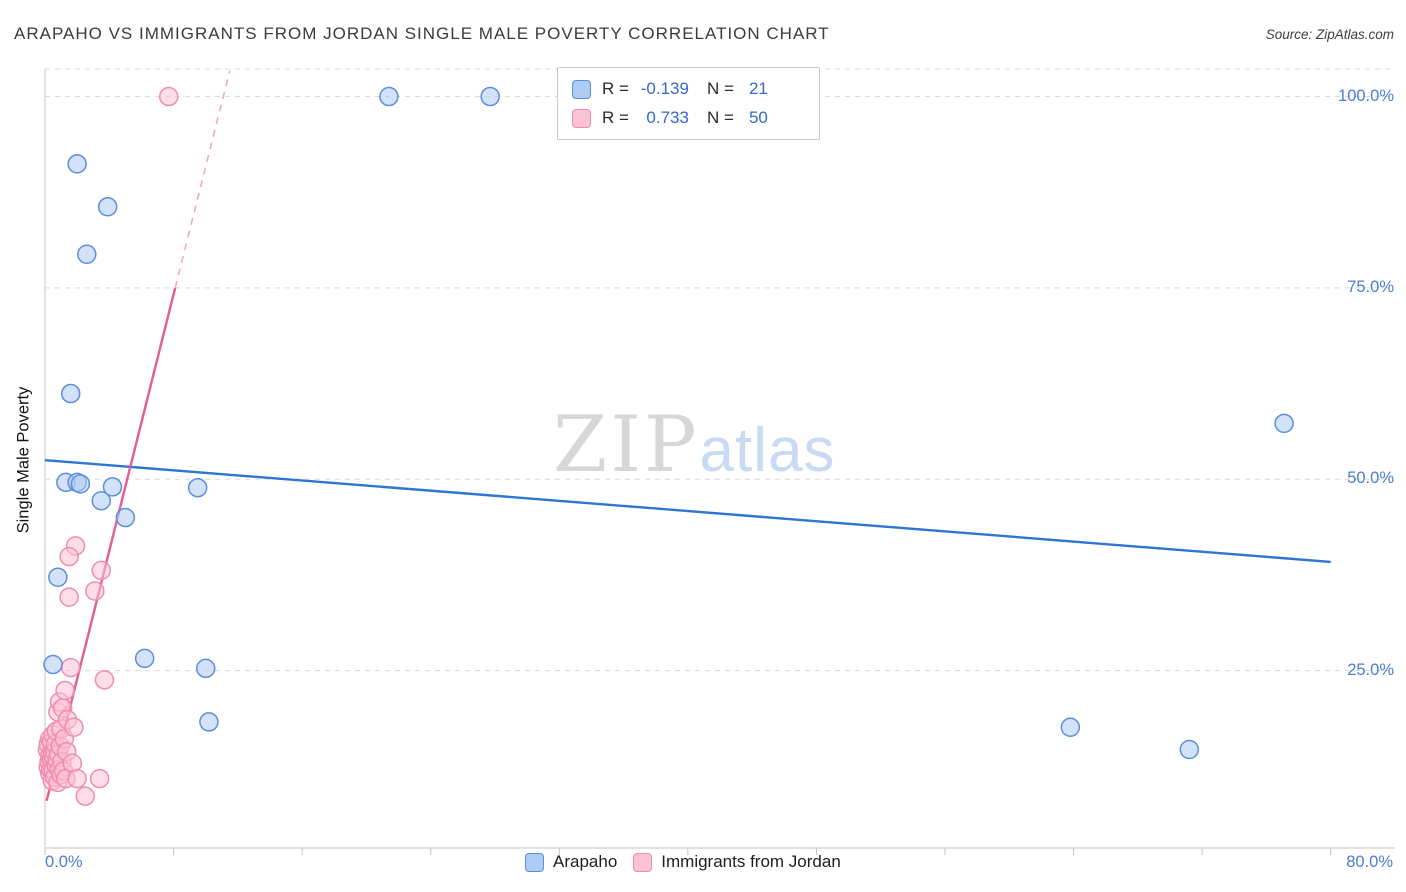 The image size is (1406, 892). I want to click on legend-item-jordan: Immigrants from Jordan, so click(737, 862).